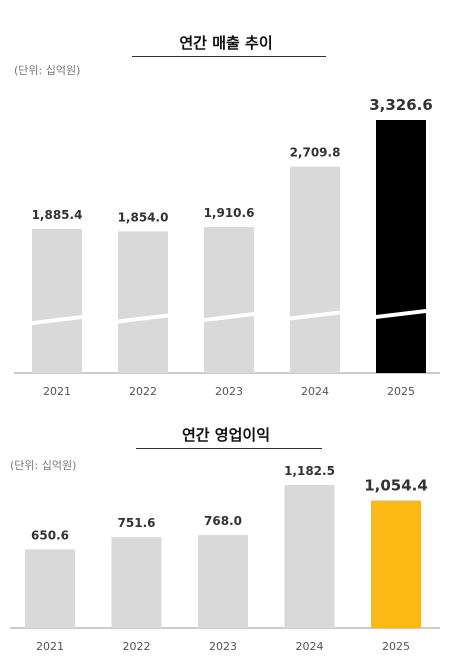 Image resolution: width=452 pixels, height=662 pixels. What do you see at coordinates (143, 217) in the screenshot?
I see `value-label: 1,854.0` at bounding box center [143, 217].